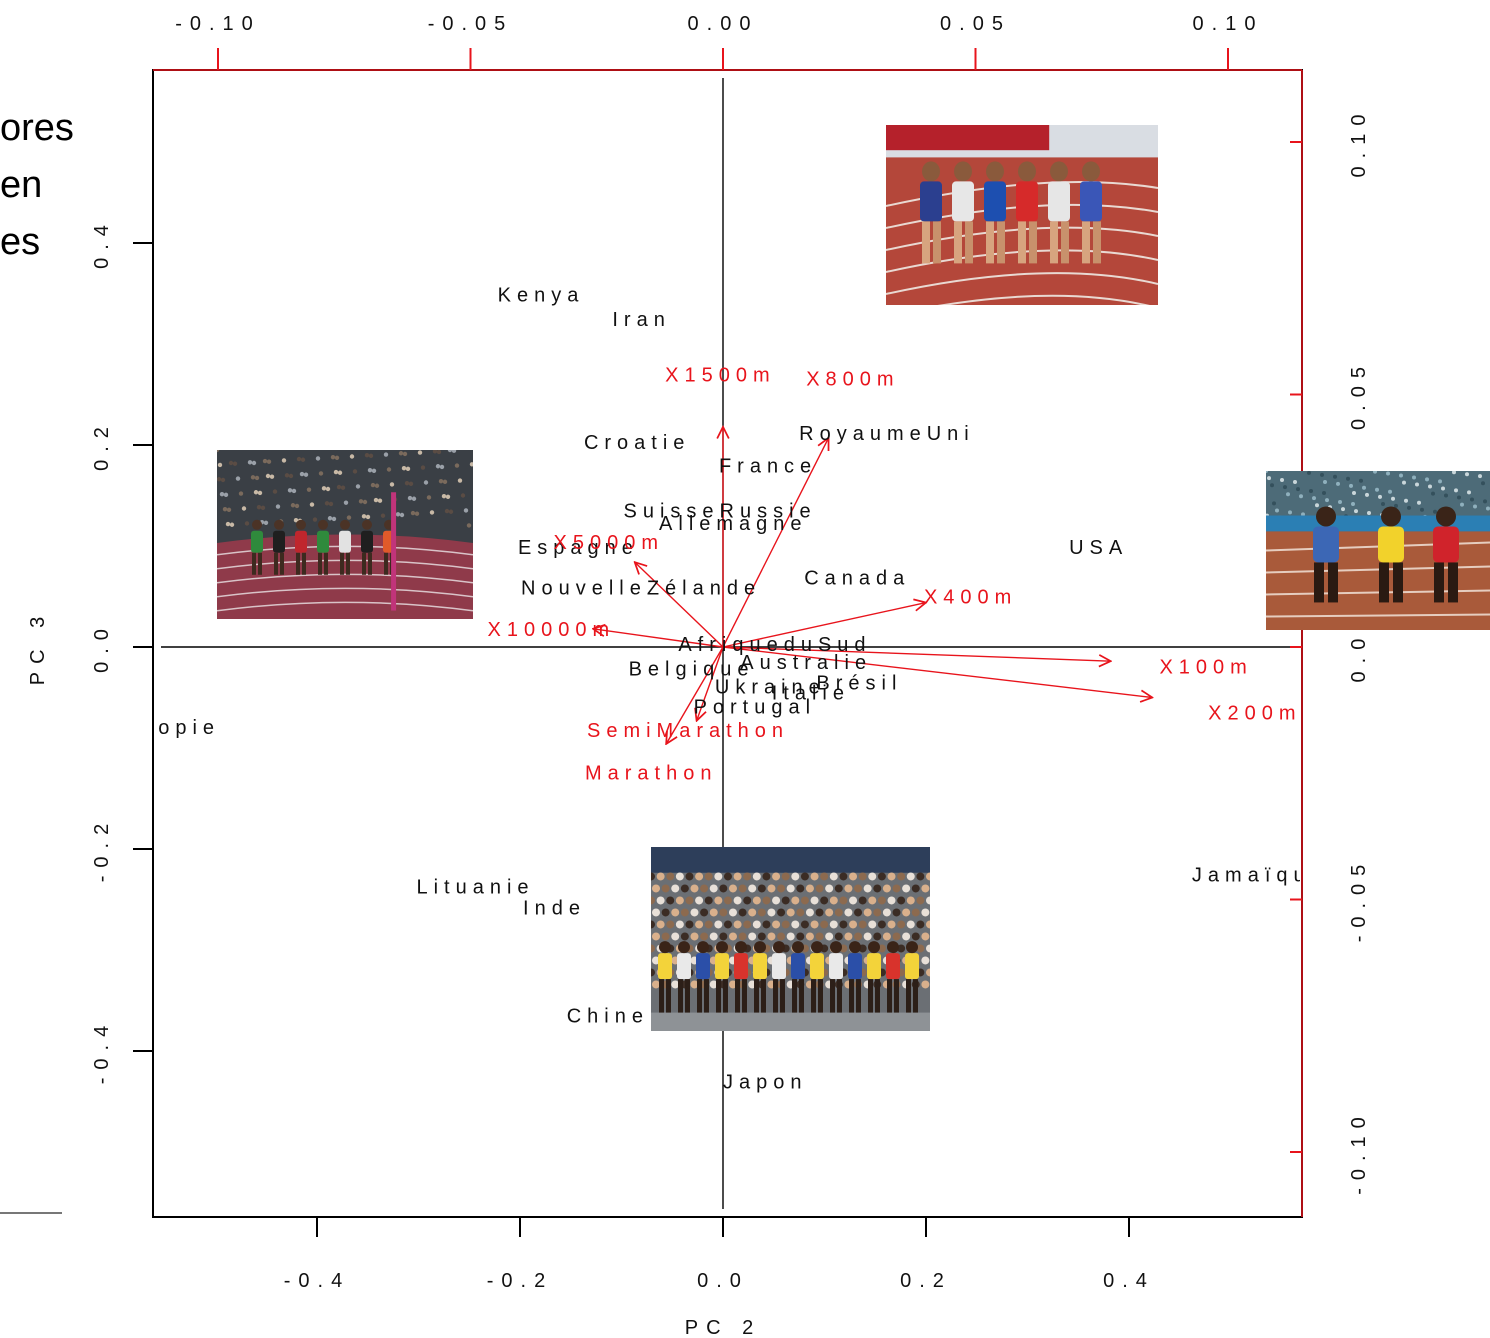 The width and height of the screenshot is (1490, 1338). I want to click on y-tick-label: -0.2, so click(102, 849).